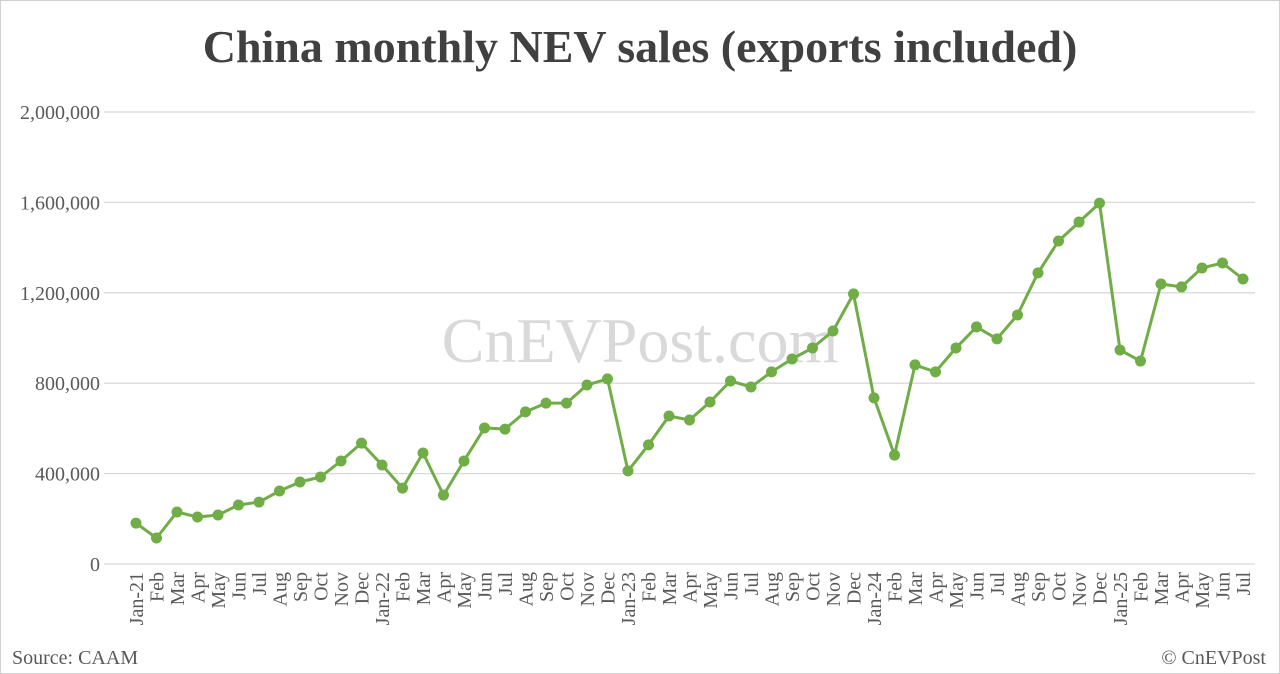  Describe the element at coordinates (137, 598) in the screenshot. I see `x-tick-label: Jan-21` at that location.